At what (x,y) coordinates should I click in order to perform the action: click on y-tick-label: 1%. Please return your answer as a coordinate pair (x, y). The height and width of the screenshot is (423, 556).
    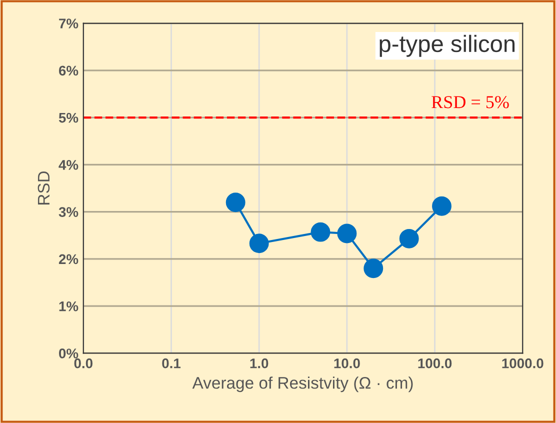
    Looking at the image, I should click on (68, 306).